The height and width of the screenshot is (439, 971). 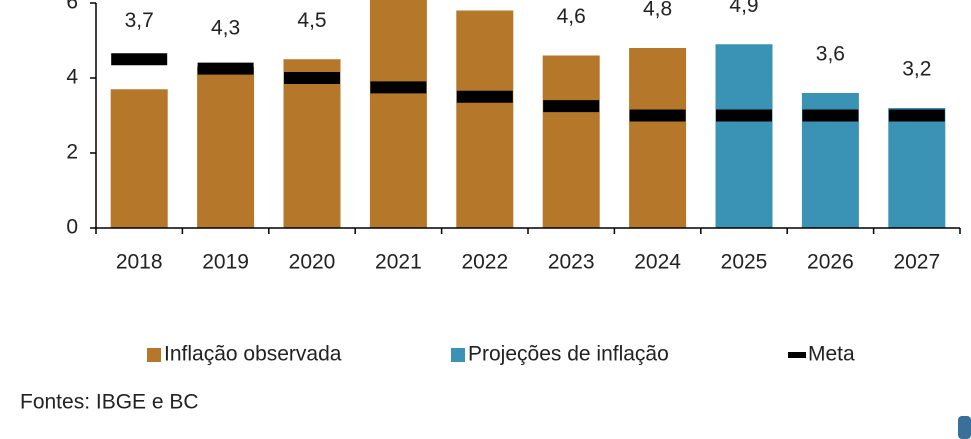 I want to click on x-tick-label: 2024, so click(x=657, y=262).